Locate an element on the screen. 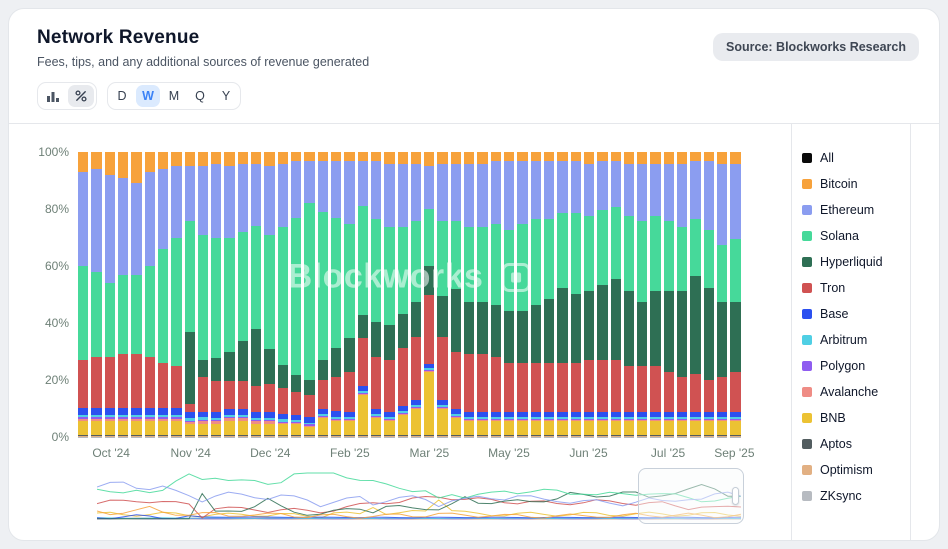 This screenshot has width=948, height=549. page-title: Network Revenue is located at coordinates (118, 37).